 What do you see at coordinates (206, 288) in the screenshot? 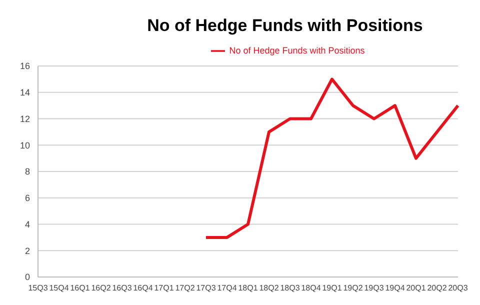
I see `x-tick-label: 17Q3` at bounding box center [206, 288].